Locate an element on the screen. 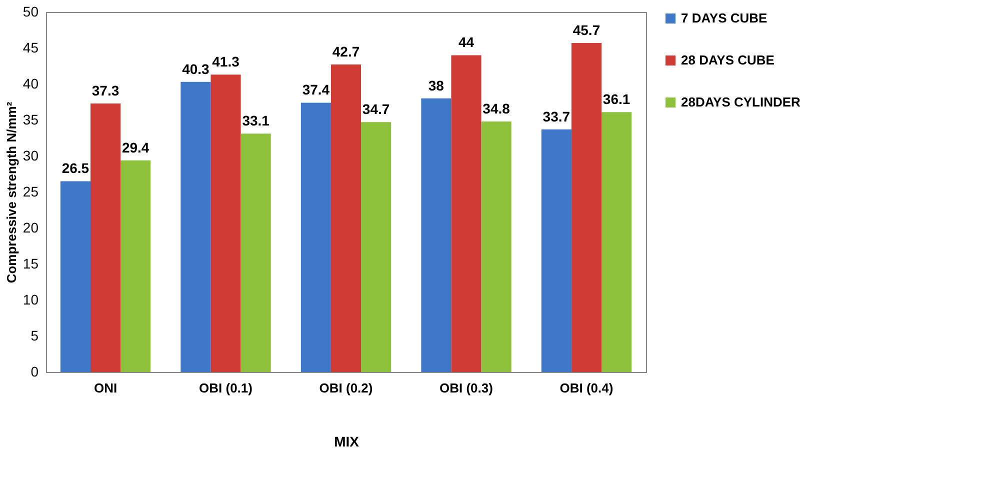  data-label: 34.7 is located at coordinates (376, 109).